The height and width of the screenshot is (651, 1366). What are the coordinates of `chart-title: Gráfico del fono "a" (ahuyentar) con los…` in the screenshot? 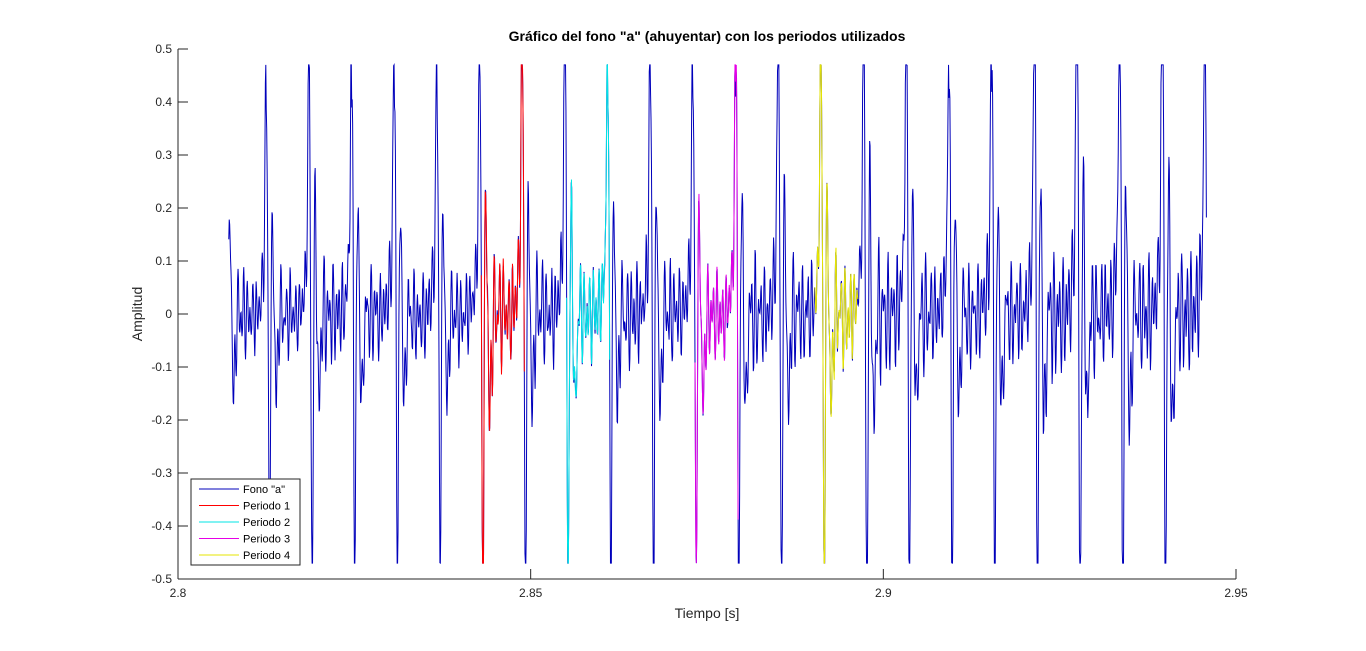 It's located at (707, 36).